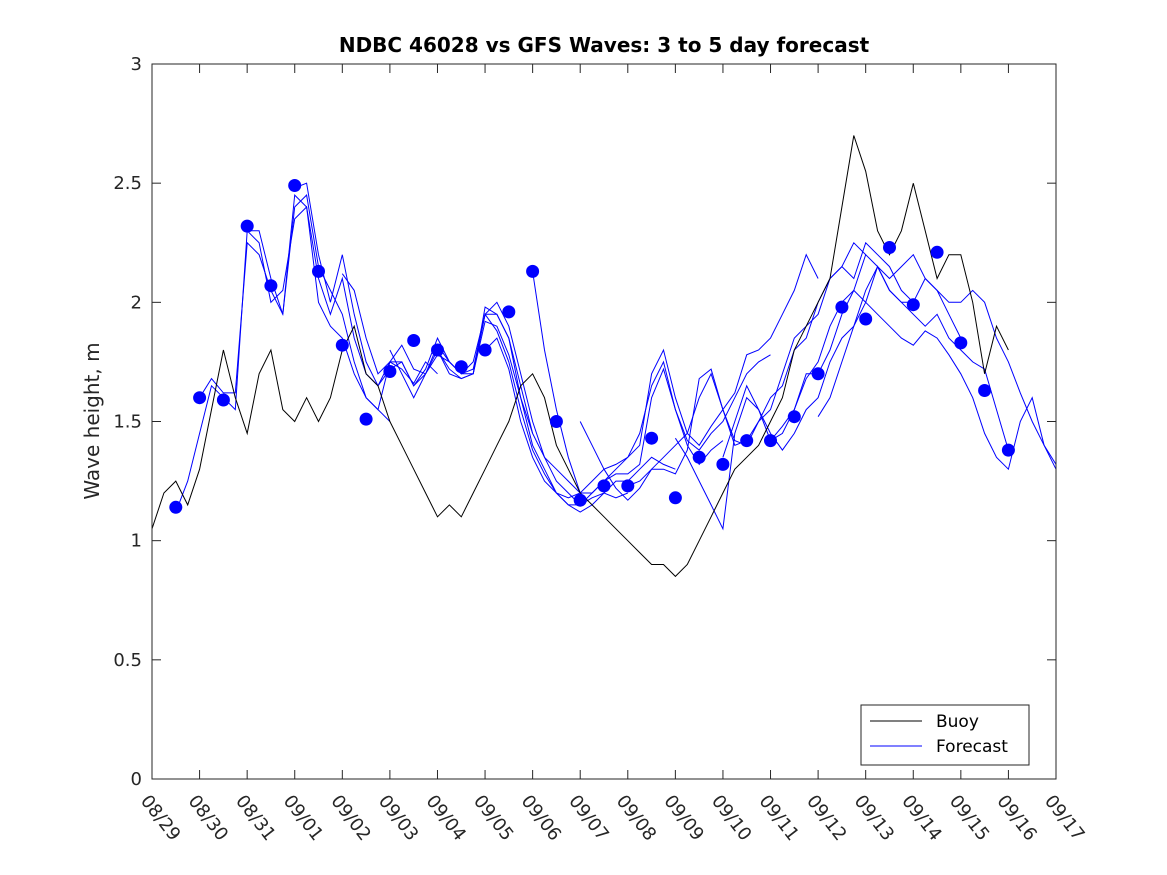 The height and width of the screenshot is (875, 1167). I want to click on legend-forecast-label: Forecast, so click(972, 747).